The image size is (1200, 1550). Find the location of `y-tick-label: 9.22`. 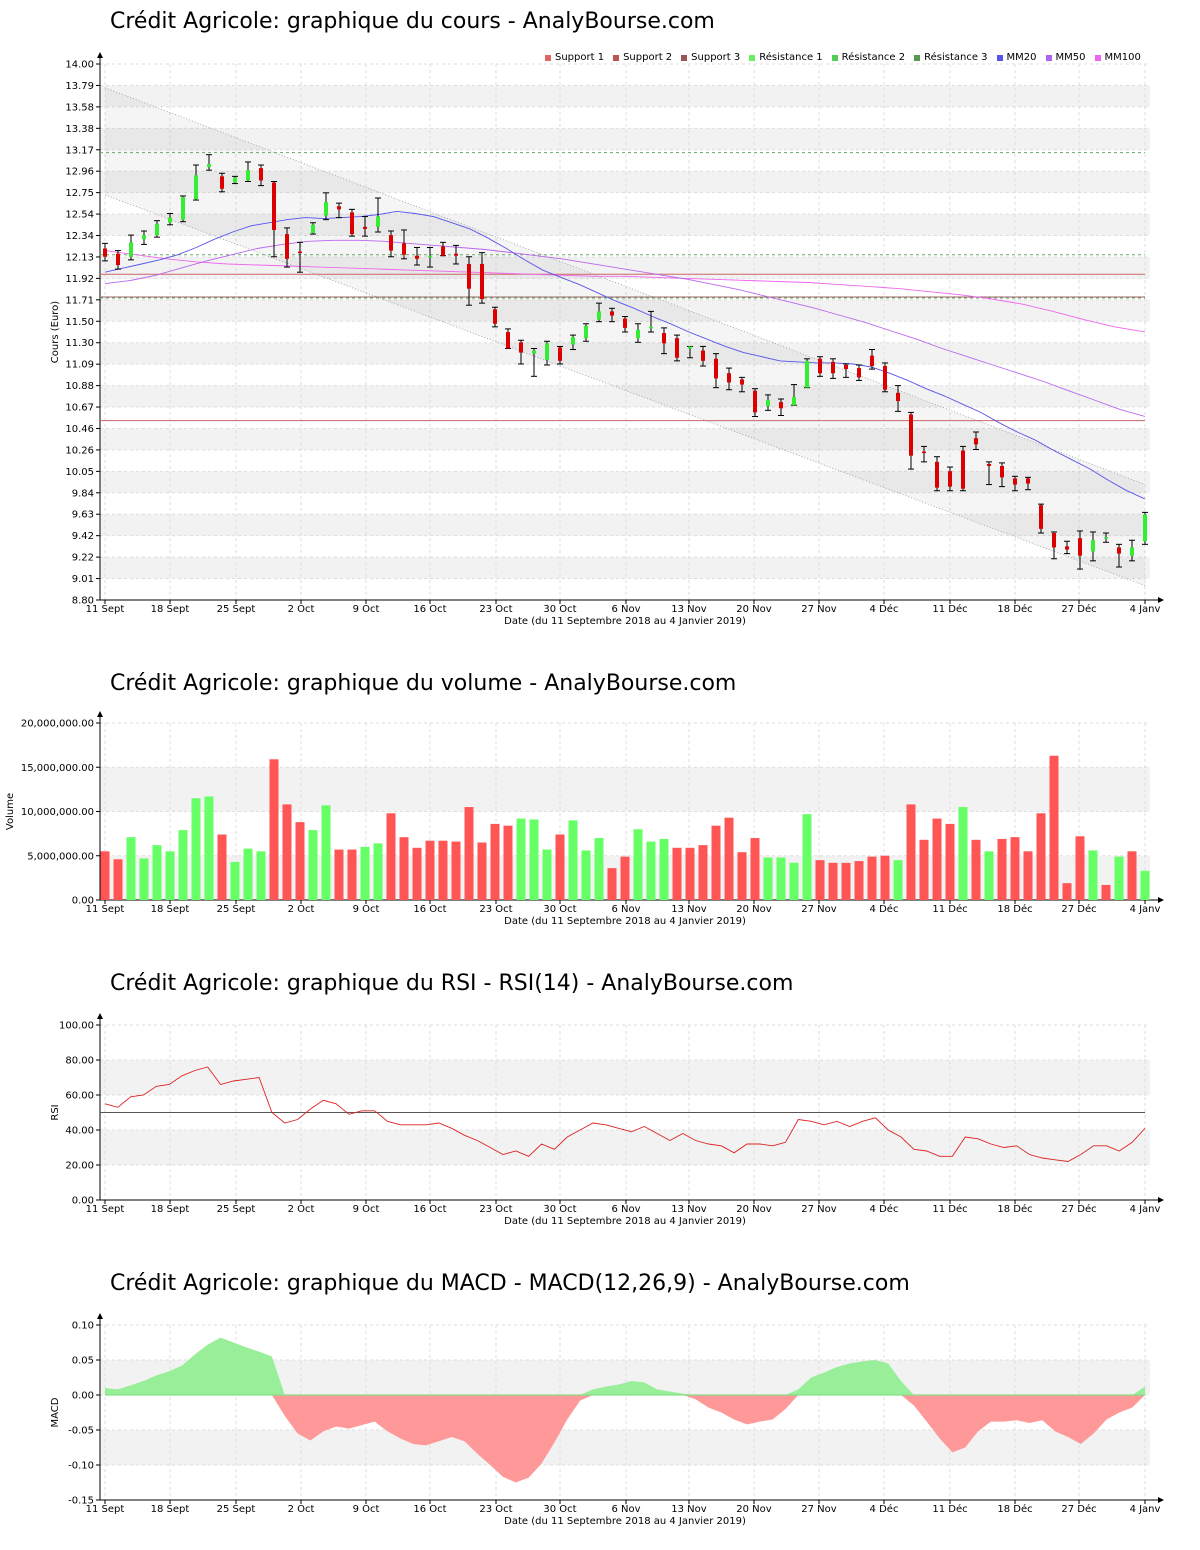

y-tick-label: 9.22 is located at coordinates (83, 558).